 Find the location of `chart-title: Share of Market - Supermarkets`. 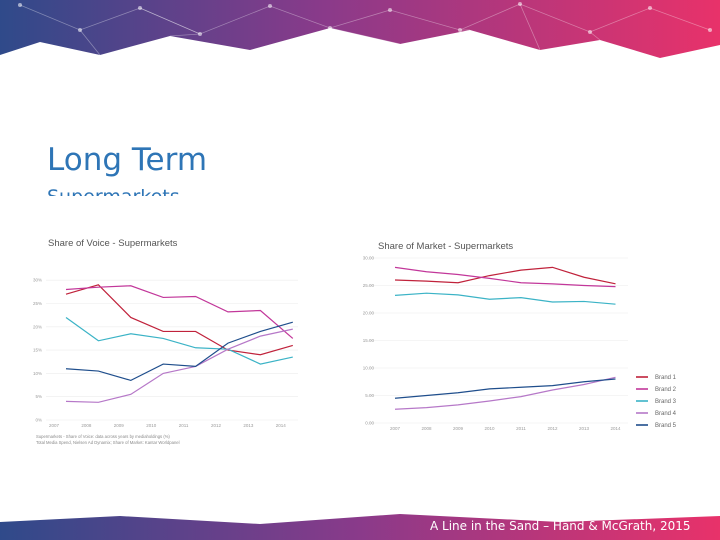

chart-title: Share of Market - Supermarkets is located at coordinates (445, 246).